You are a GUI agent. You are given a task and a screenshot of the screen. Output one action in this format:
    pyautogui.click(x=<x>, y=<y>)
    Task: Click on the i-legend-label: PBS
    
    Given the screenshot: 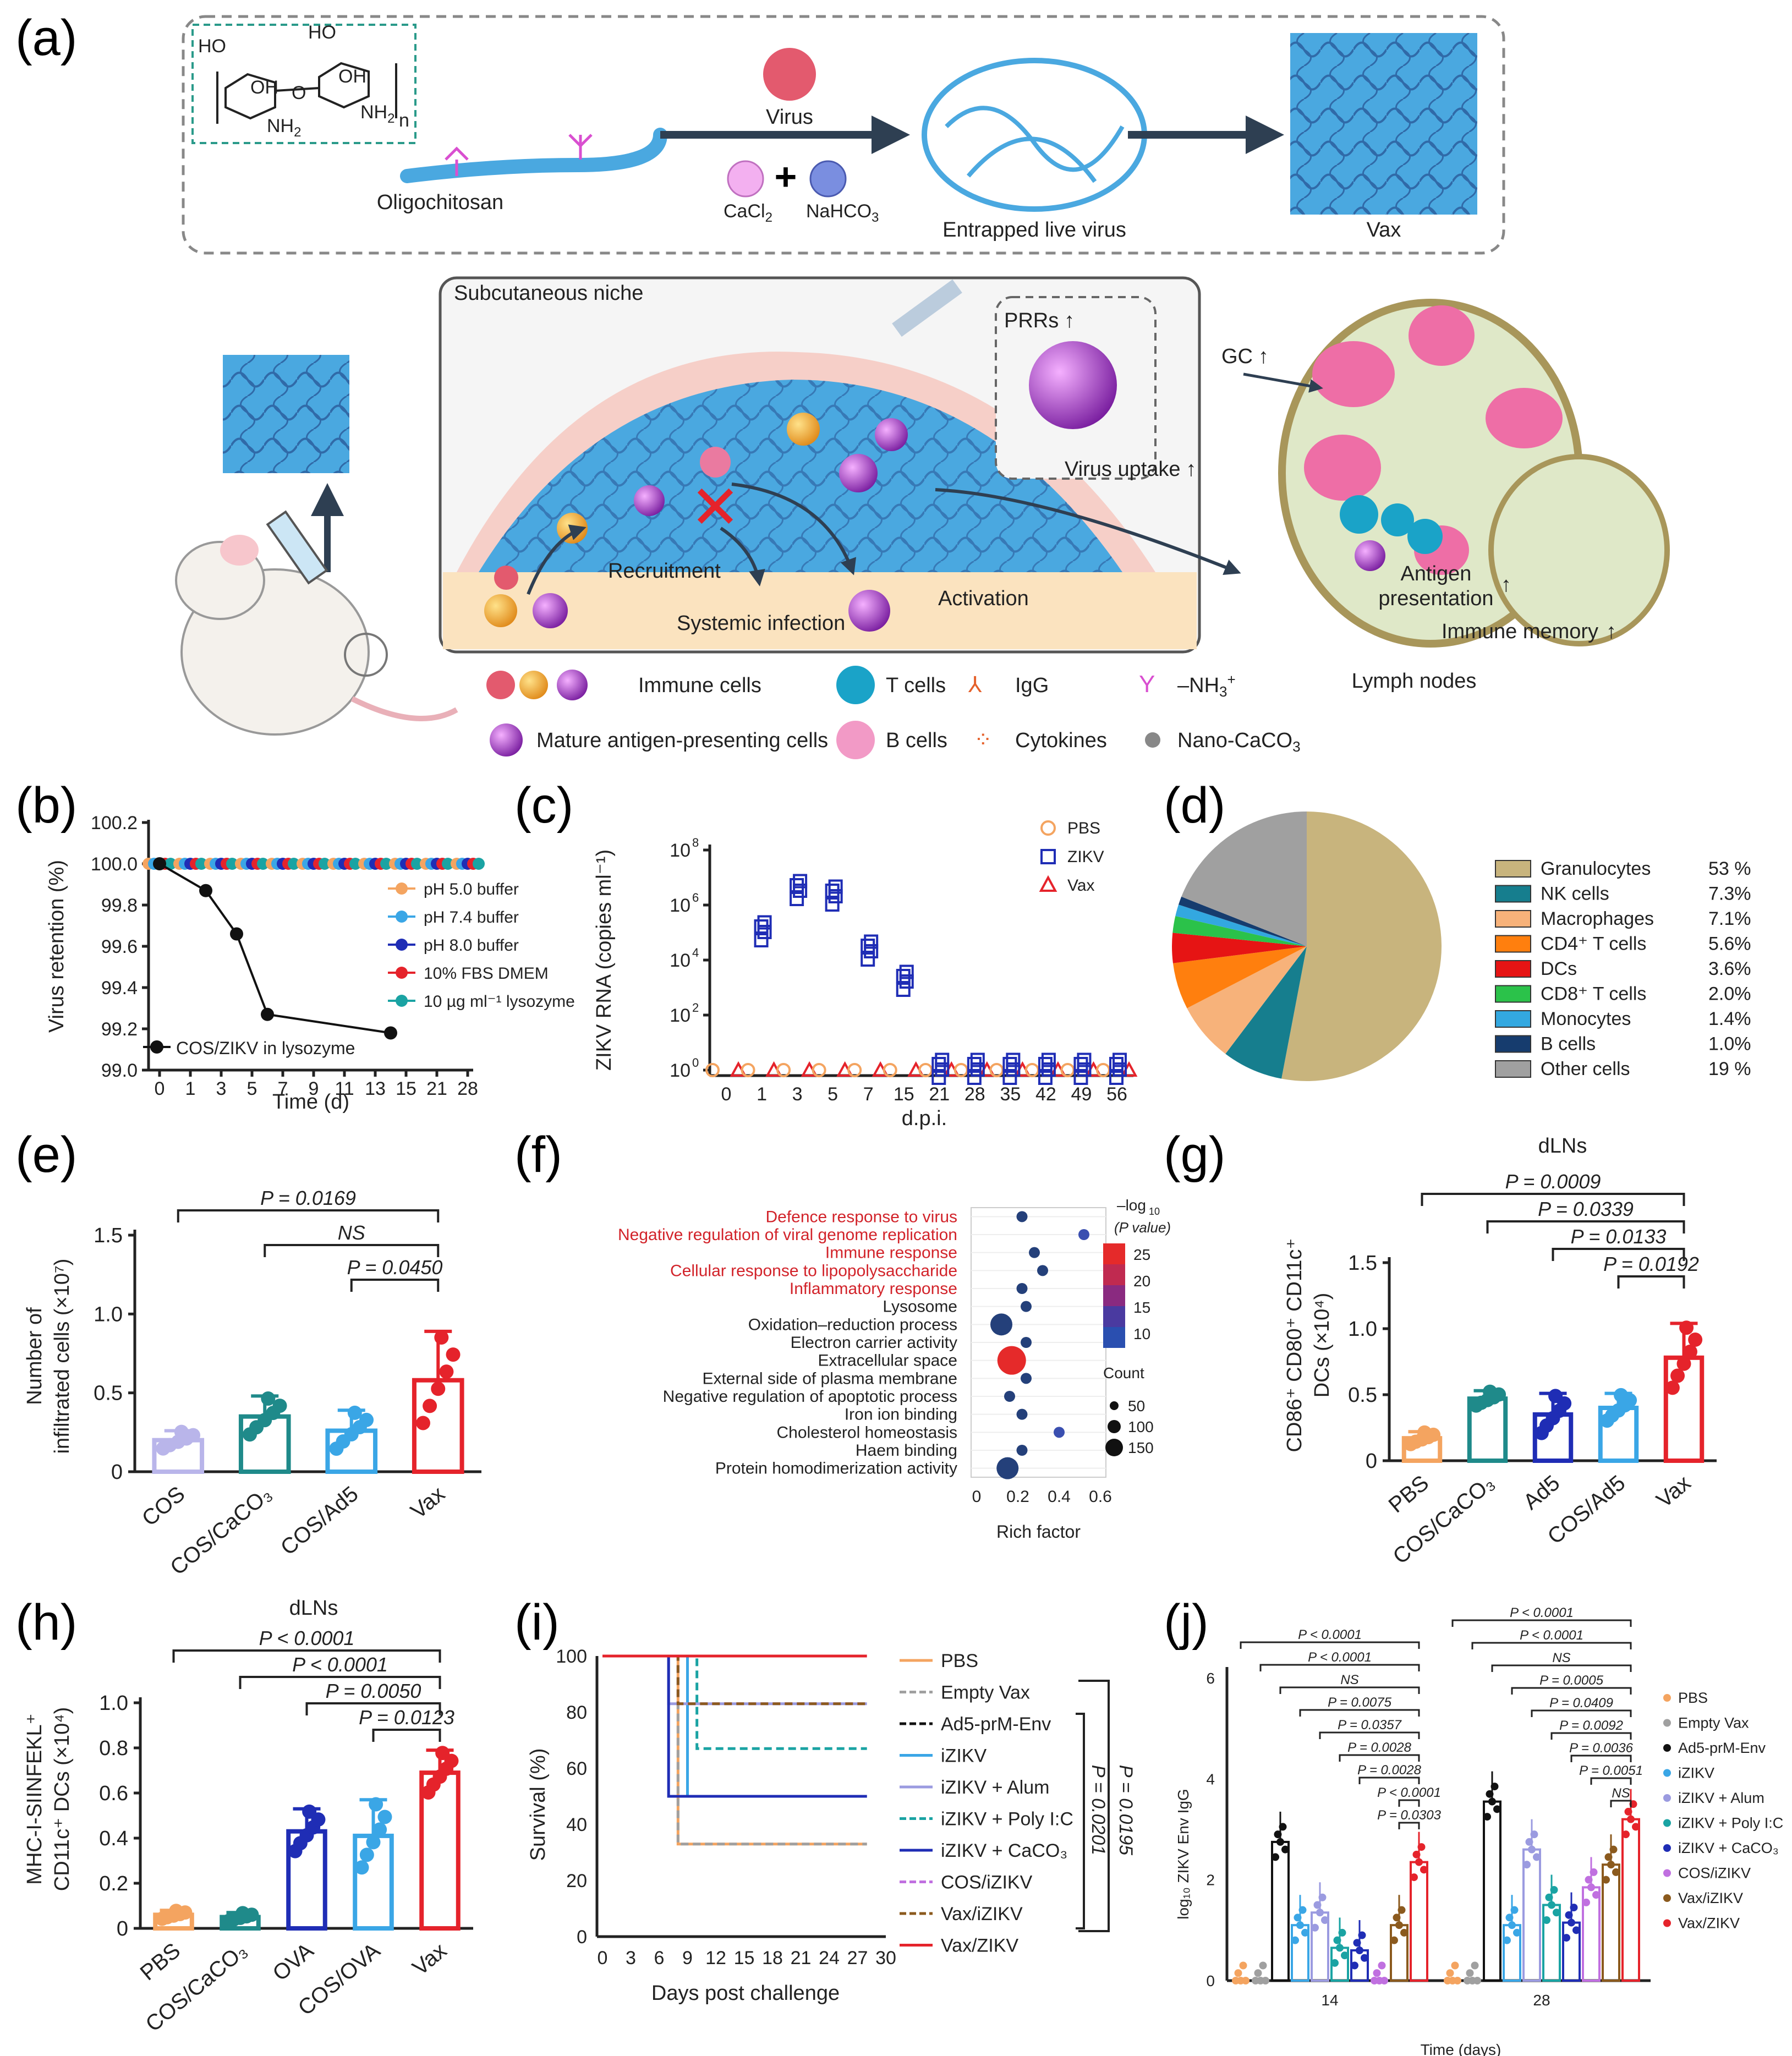 What is the action you would take?
    pyautogui.click(x=959, y=1661)
    